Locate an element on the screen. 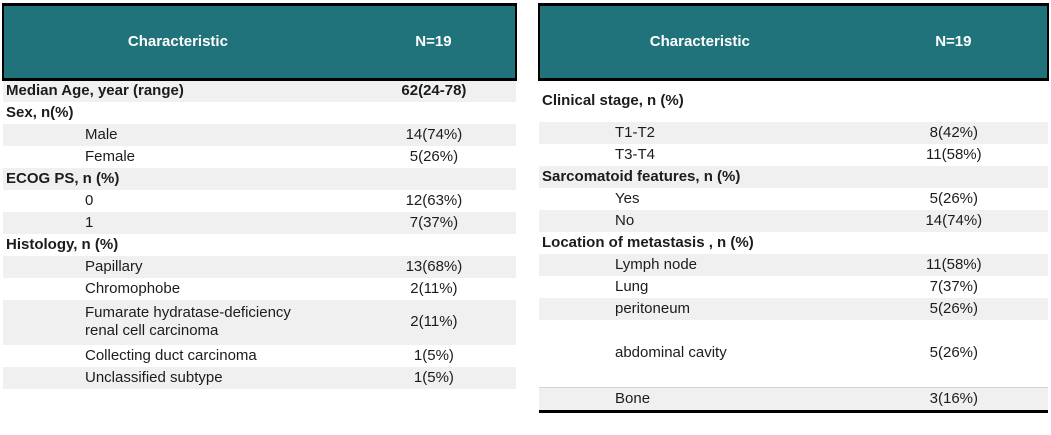 This screenshot has width=1051, height=435. row-label: Clinical stage, n (%) is located at coordinates (613, 101).